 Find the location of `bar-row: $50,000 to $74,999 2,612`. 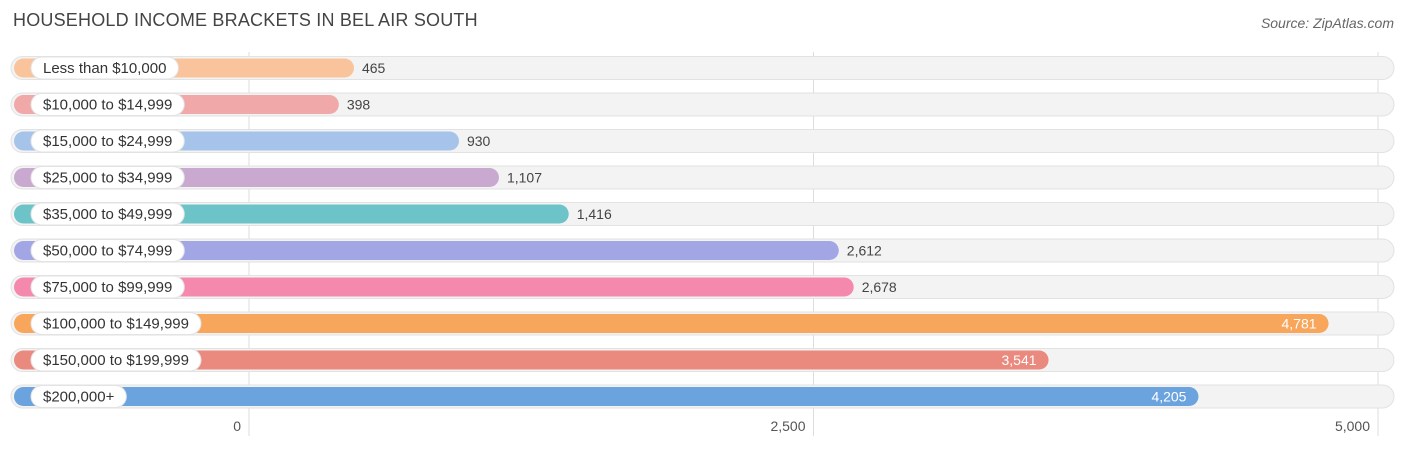

bar-row: $50,000 to $74,999 2,612 is located at coordinates (702, 250).